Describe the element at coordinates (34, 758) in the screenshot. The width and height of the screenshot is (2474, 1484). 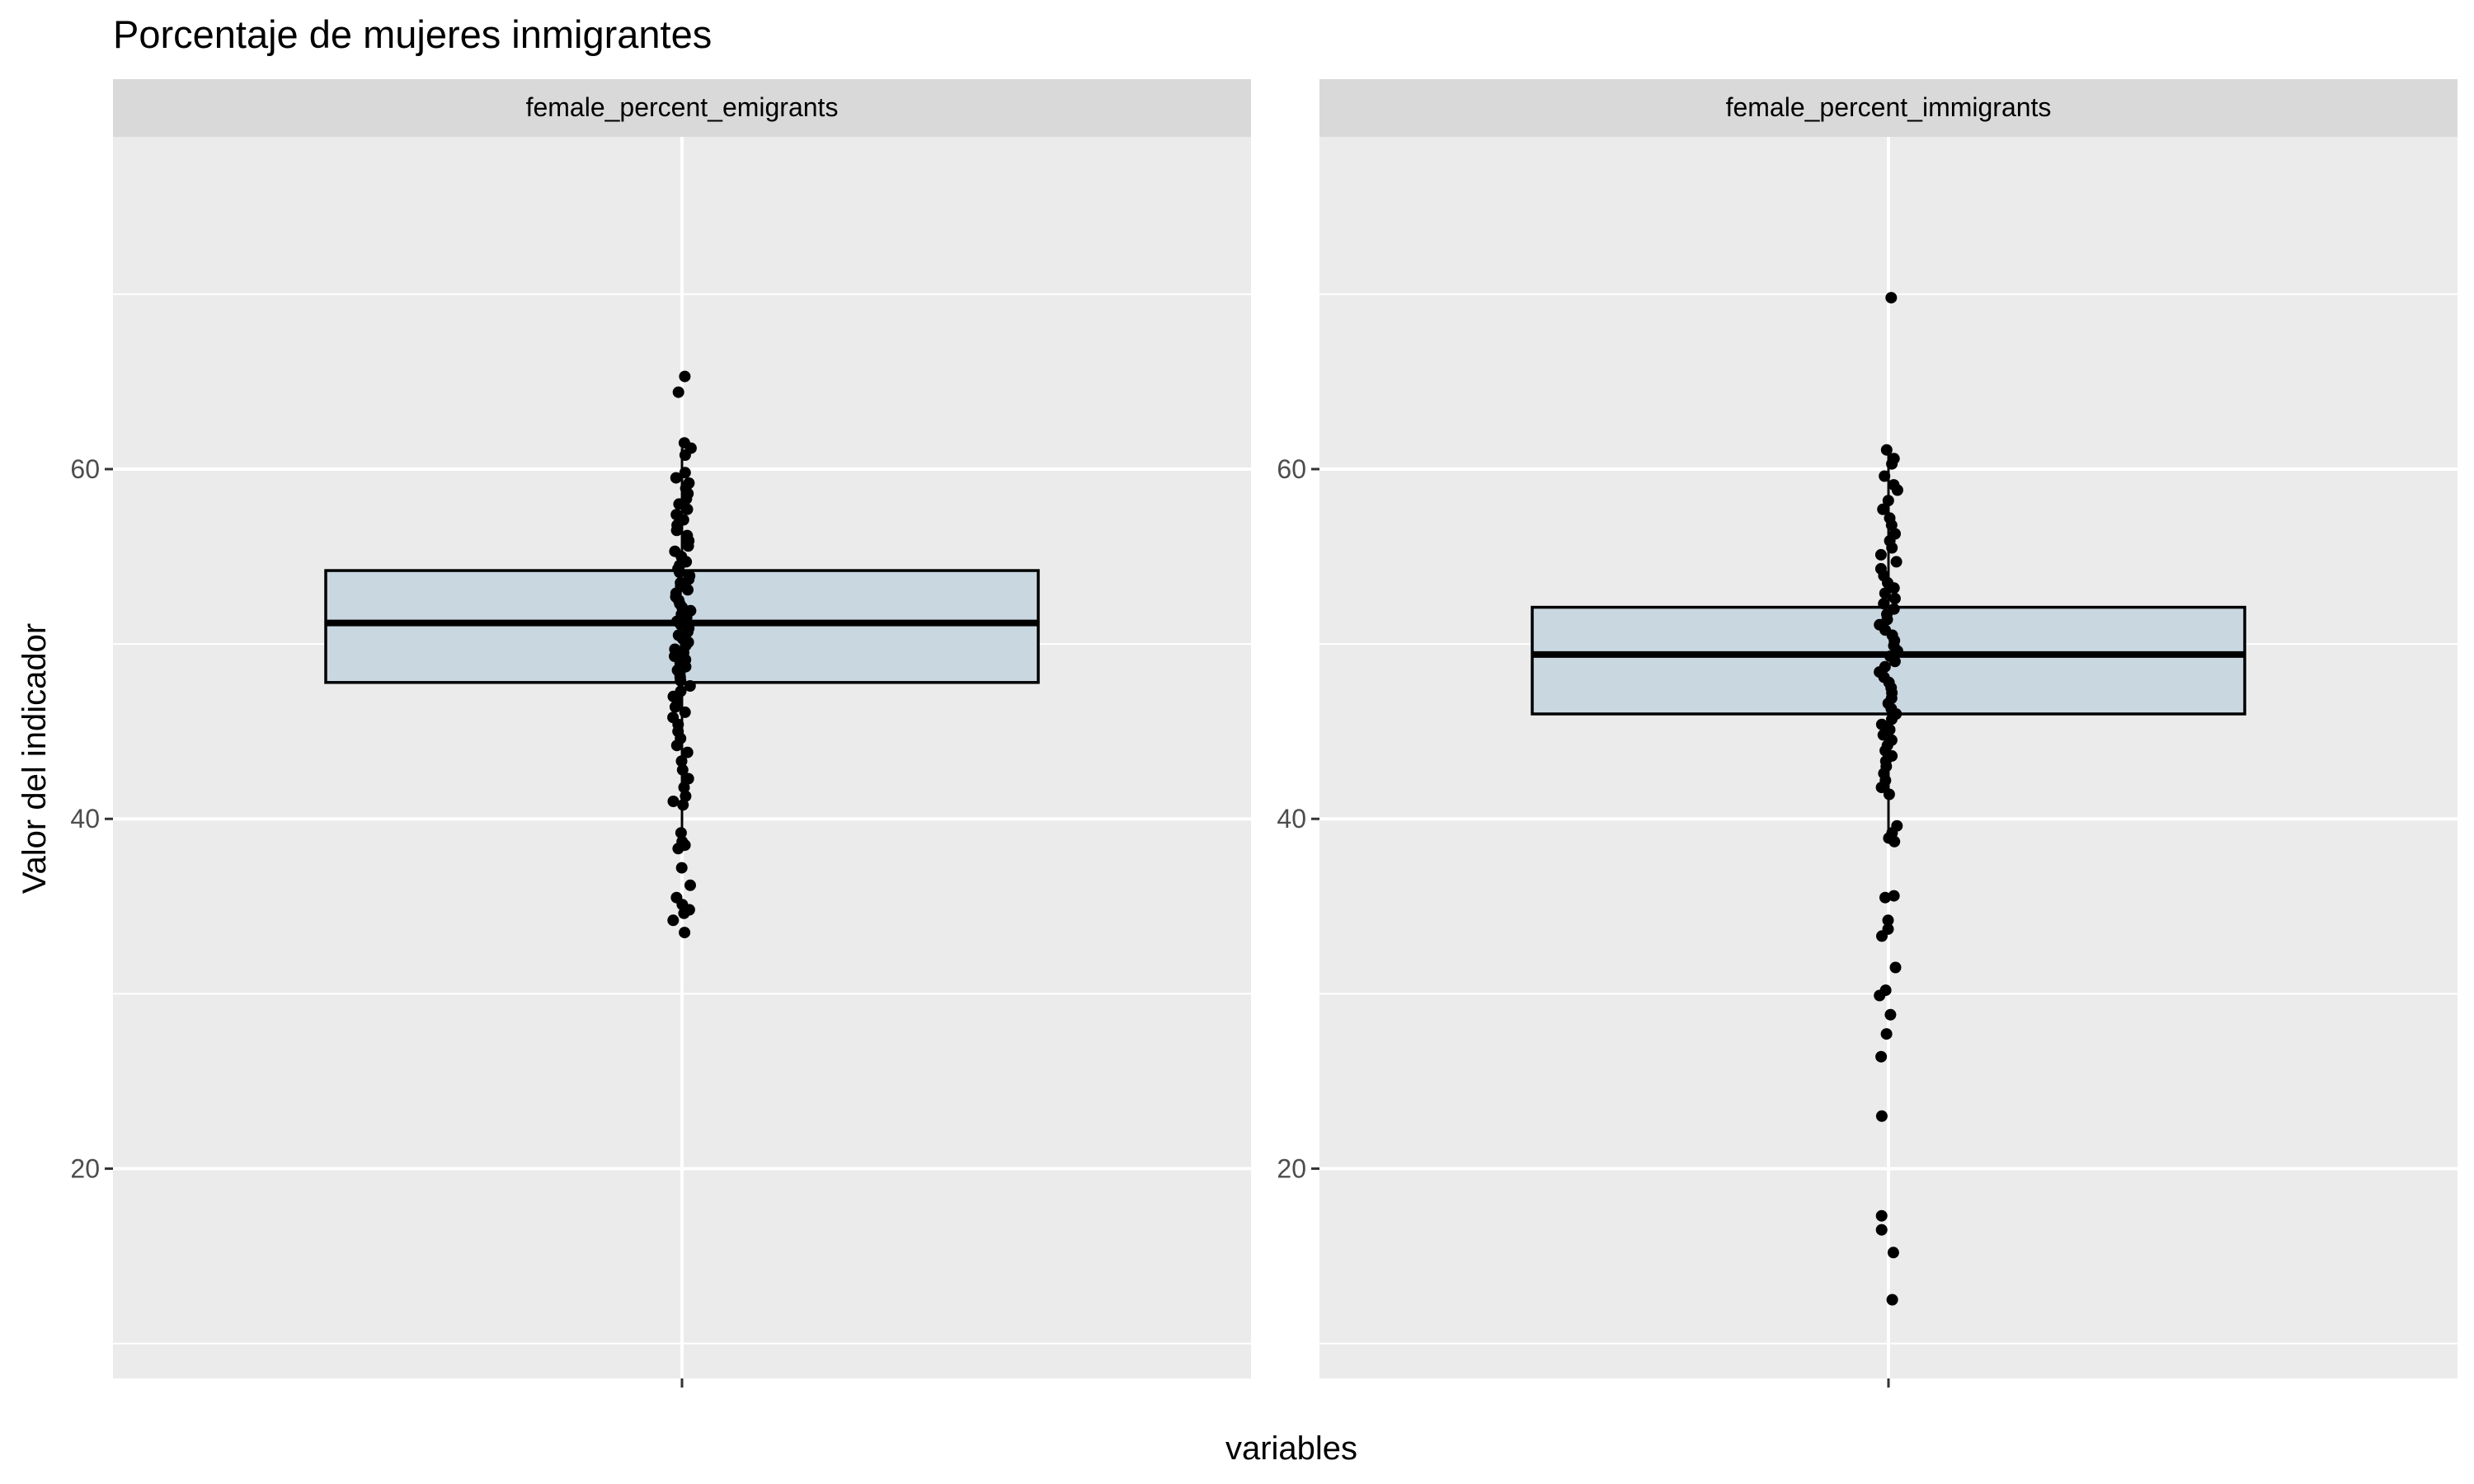
I see `y-axis-label: Valor del indicador` at that location.